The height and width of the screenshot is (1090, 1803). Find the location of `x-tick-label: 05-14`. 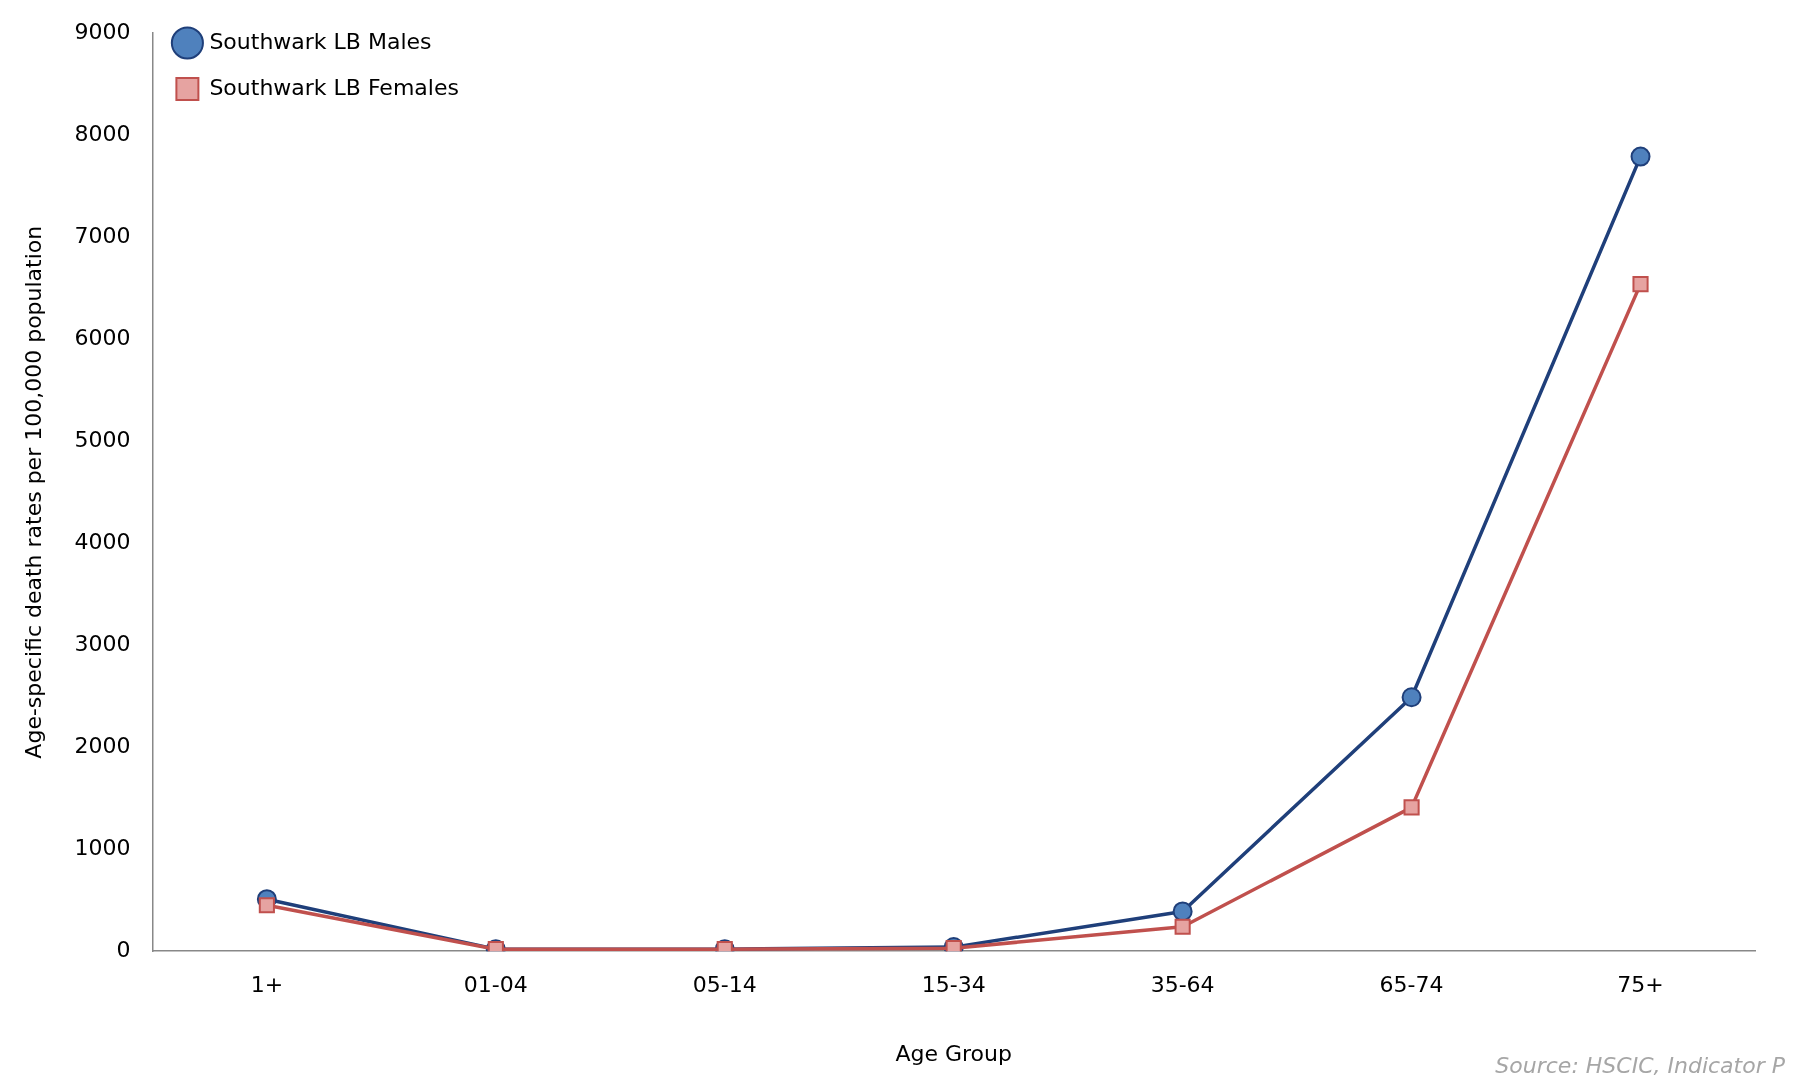

x-tick-label: 05-14 is located at coordinates (724, 985).